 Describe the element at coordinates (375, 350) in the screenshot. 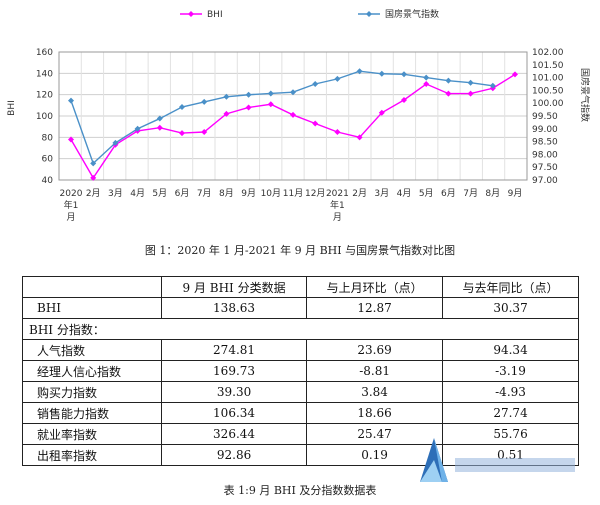

I see `table-cell: 23.69` at that location.